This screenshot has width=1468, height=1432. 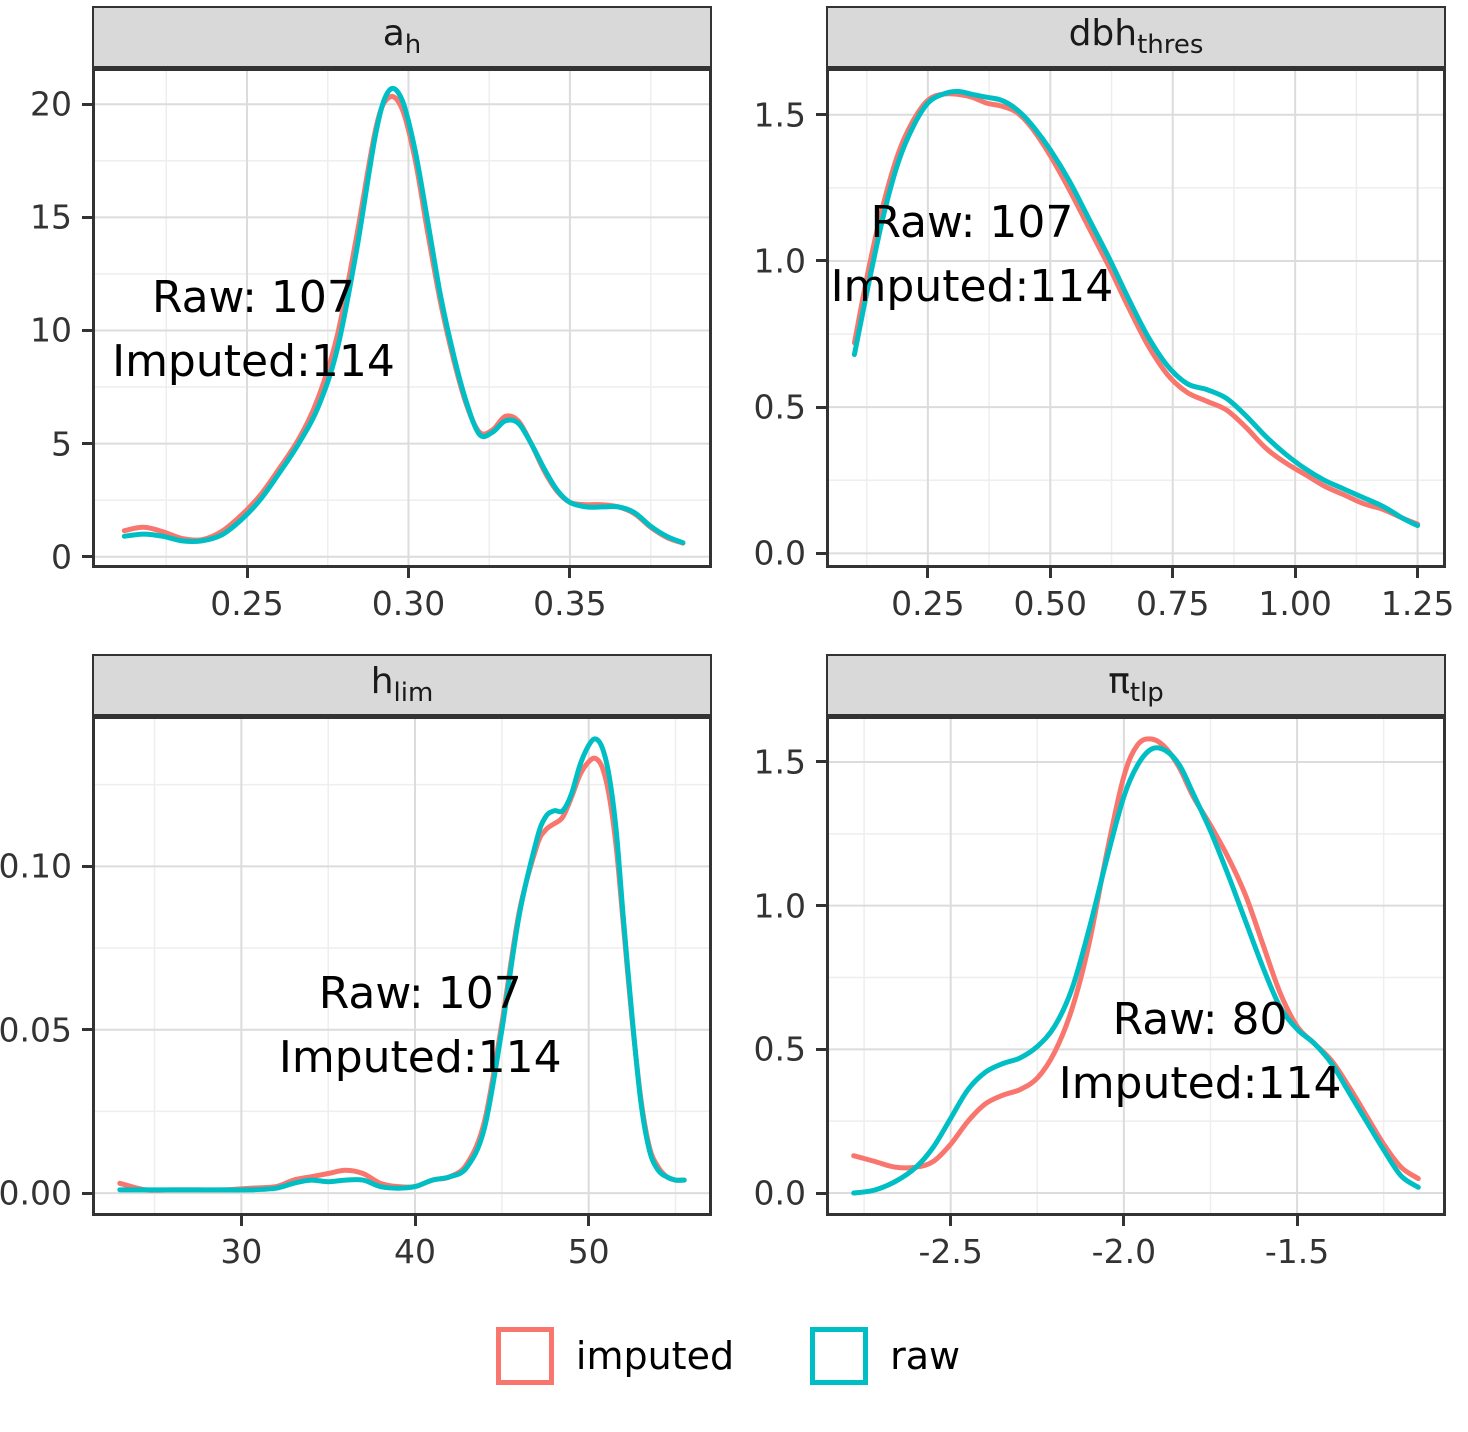 I want to click on y-tick-label: 15, so click(x=51, y=217).